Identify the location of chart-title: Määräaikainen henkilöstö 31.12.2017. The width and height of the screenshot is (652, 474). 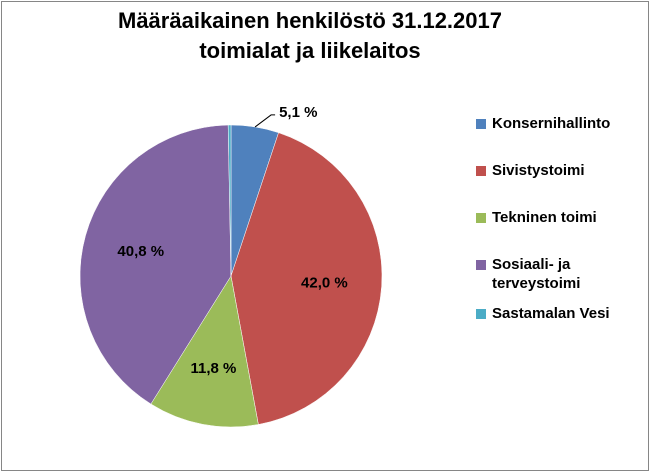
(310, 20).